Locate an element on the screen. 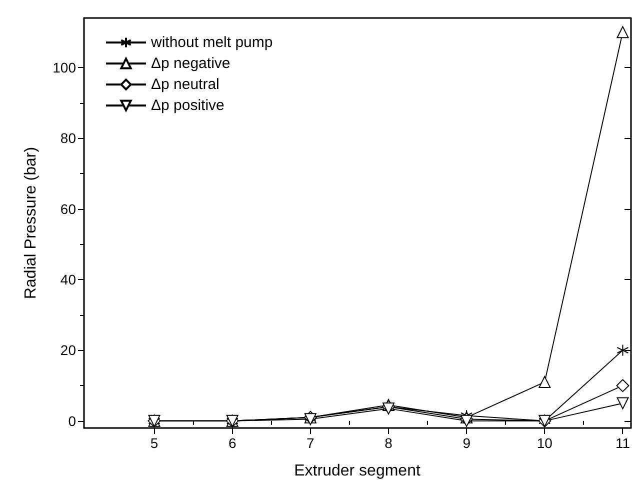  y-tick-label: 20 is located at coordinates (68, 350).